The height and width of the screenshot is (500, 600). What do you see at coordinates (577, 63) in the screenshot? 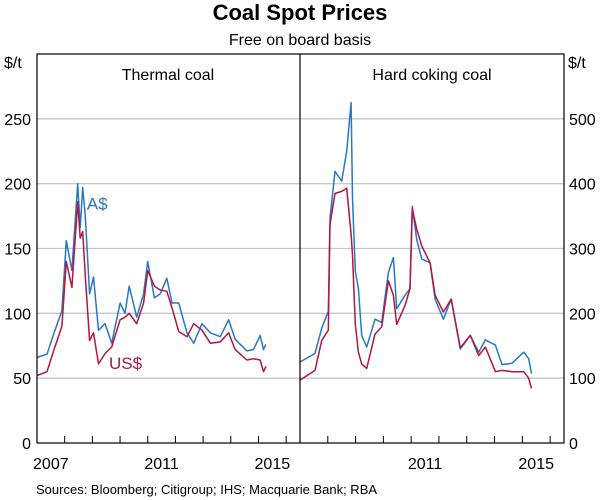
I see `right-y-unit: $/t` at bounding box center [577, 63].